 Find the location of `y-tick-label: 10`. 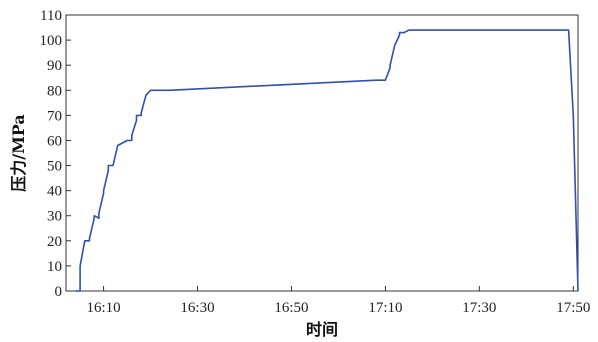

y-tick-label: 10 is located at coordinates (54, 267).